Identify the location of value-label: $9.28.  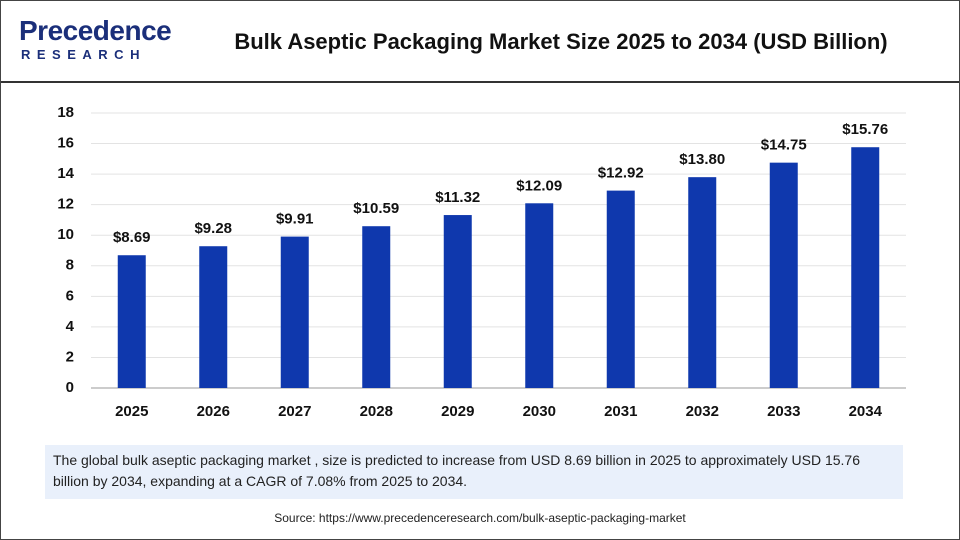
(213, 228).